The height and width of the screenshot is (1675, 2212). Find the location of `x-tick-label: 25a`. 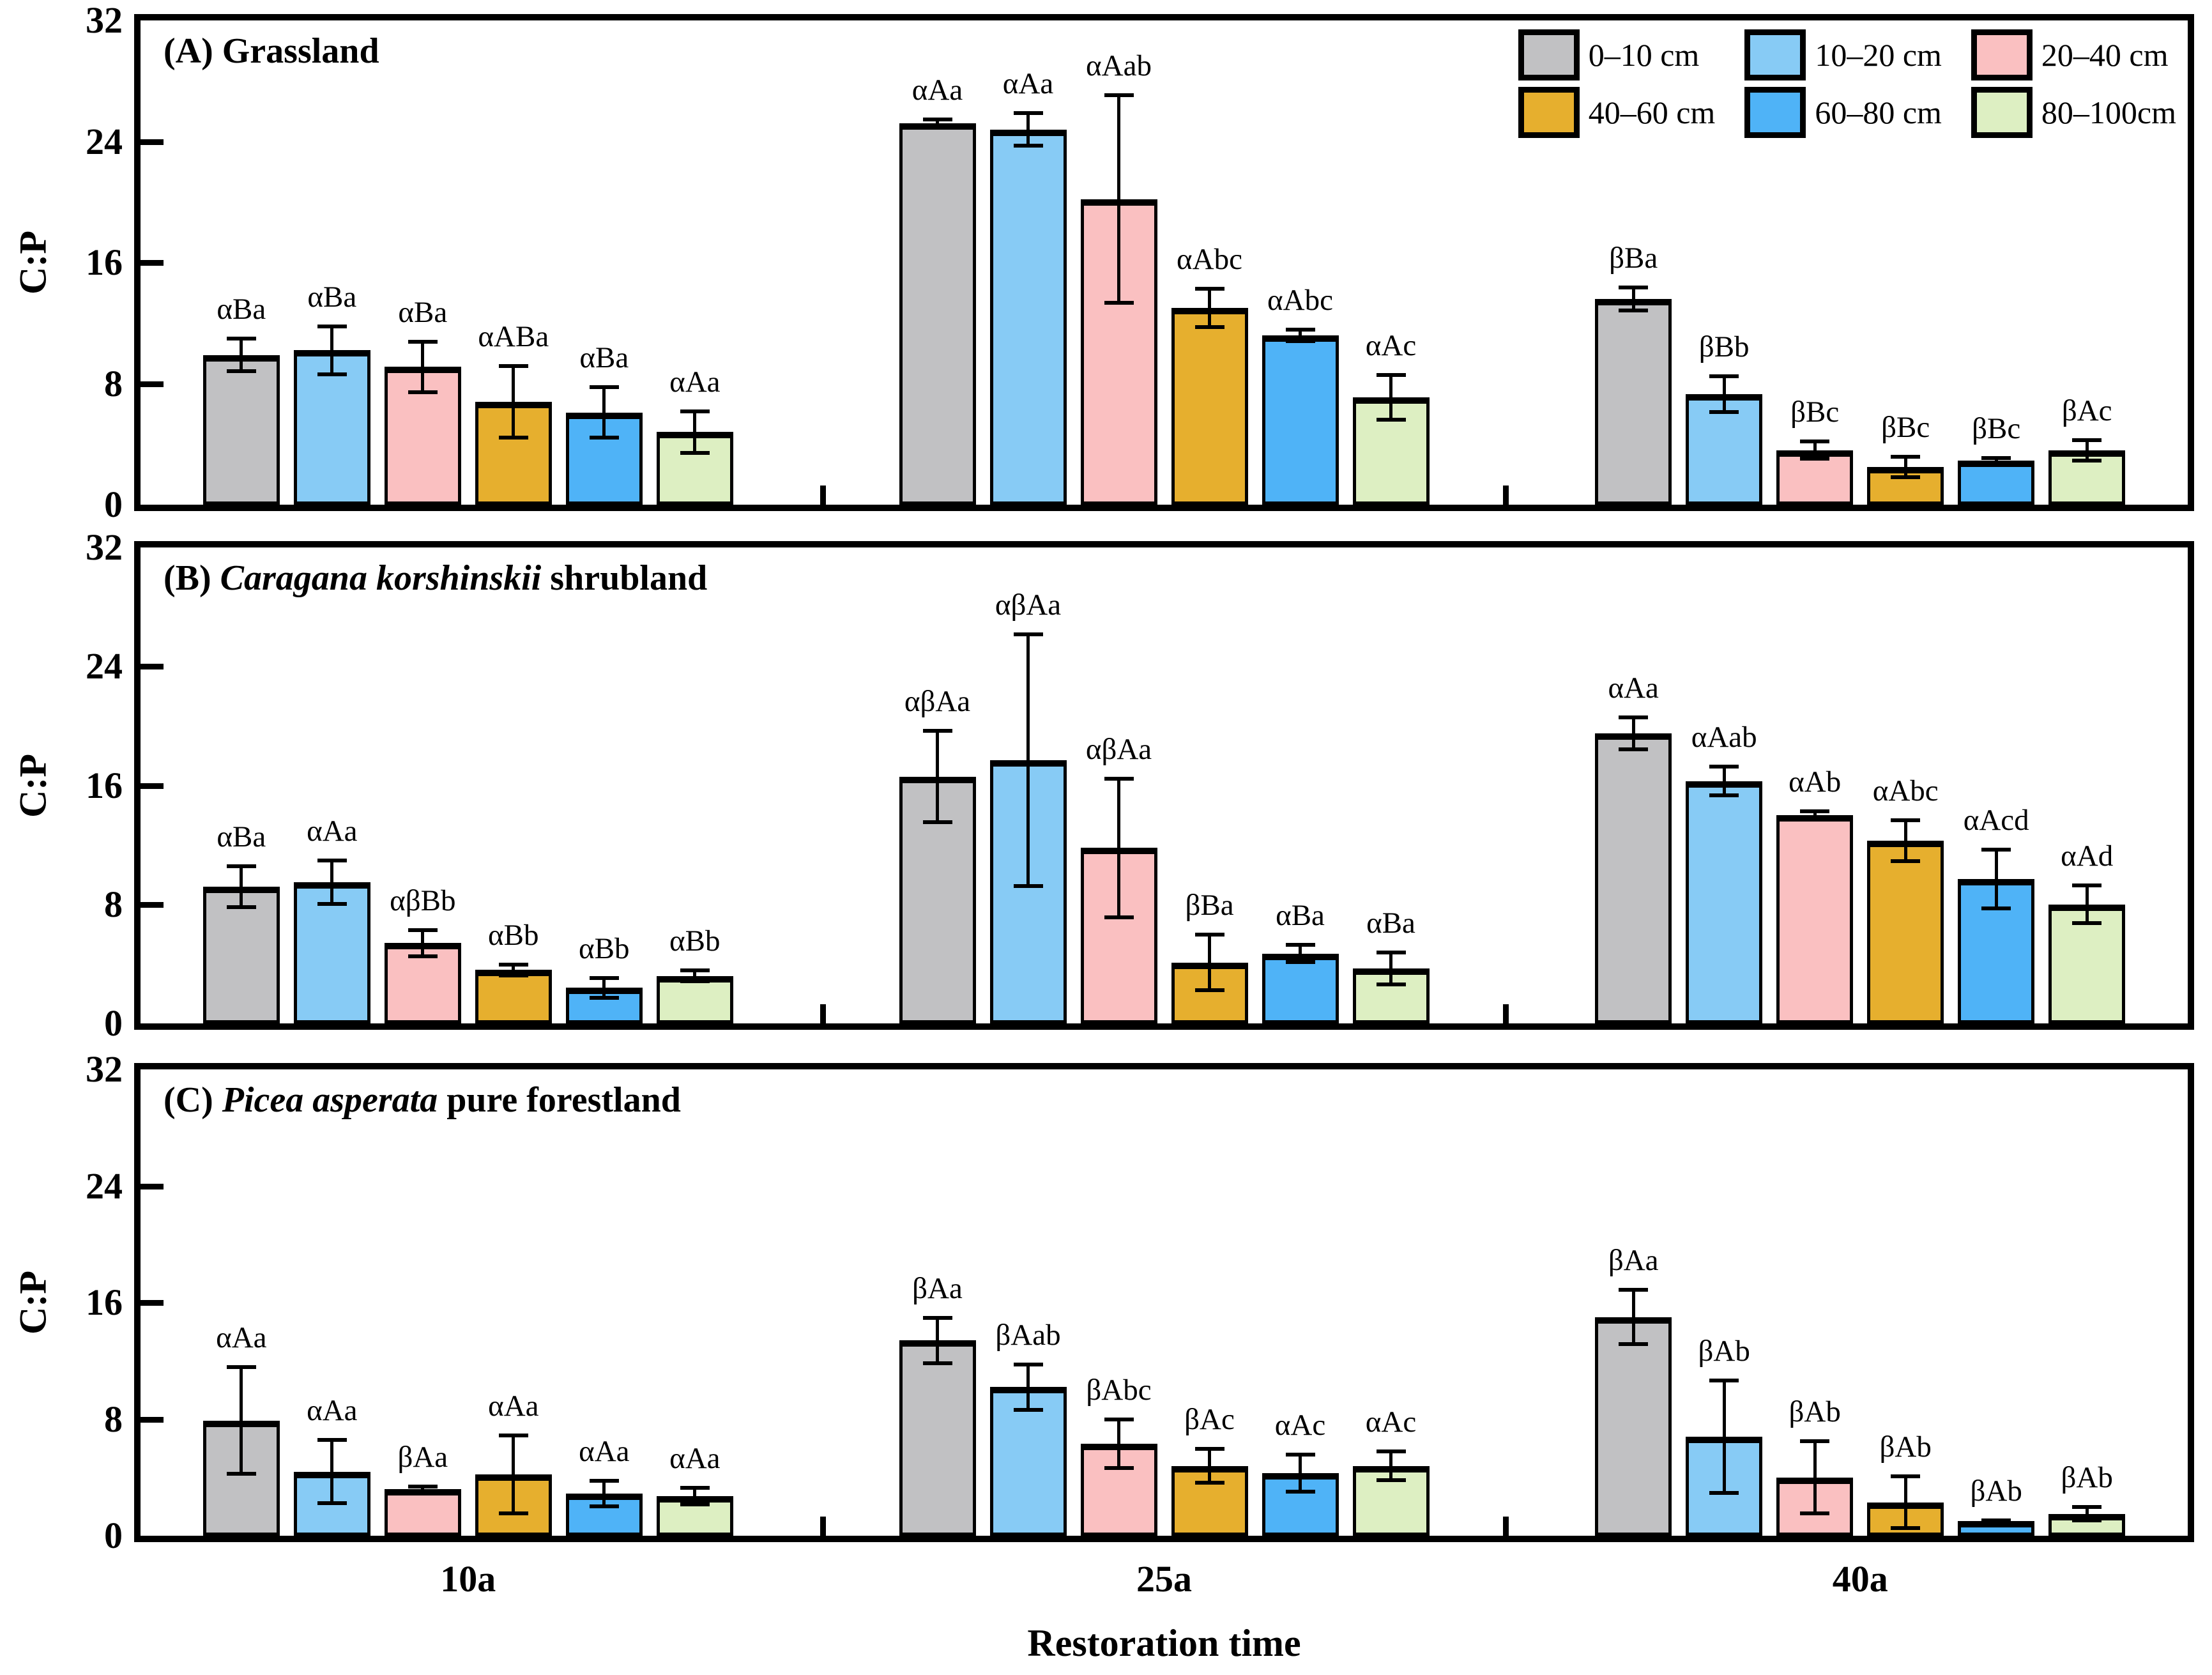

x-tick-label: 25a is located at coordinates (1164, 1579).